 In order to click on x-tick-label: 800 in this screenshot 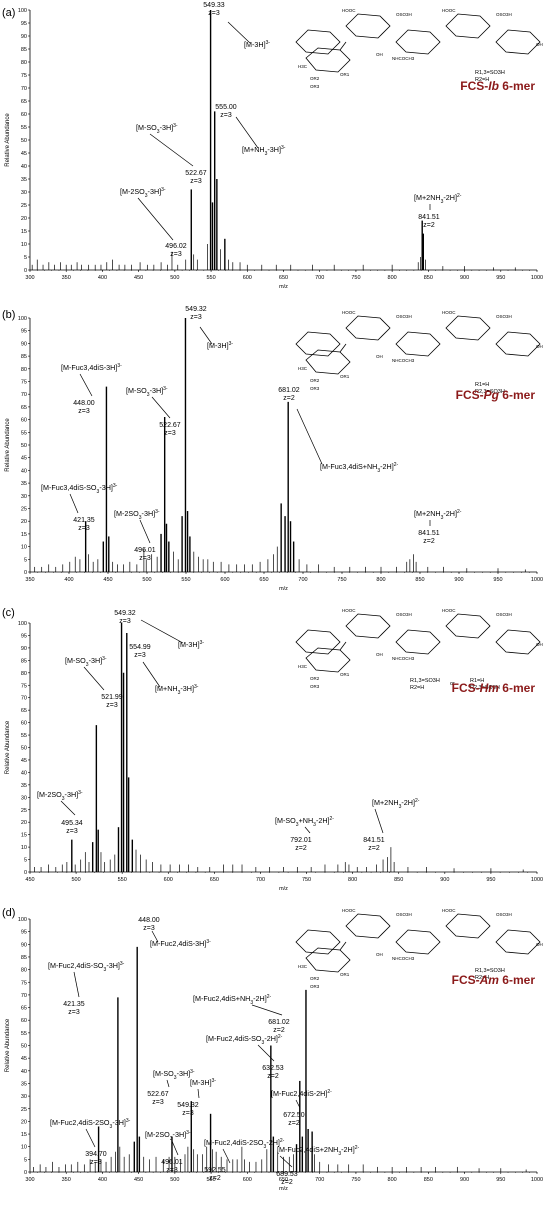, I will do `click(380, 580)`.